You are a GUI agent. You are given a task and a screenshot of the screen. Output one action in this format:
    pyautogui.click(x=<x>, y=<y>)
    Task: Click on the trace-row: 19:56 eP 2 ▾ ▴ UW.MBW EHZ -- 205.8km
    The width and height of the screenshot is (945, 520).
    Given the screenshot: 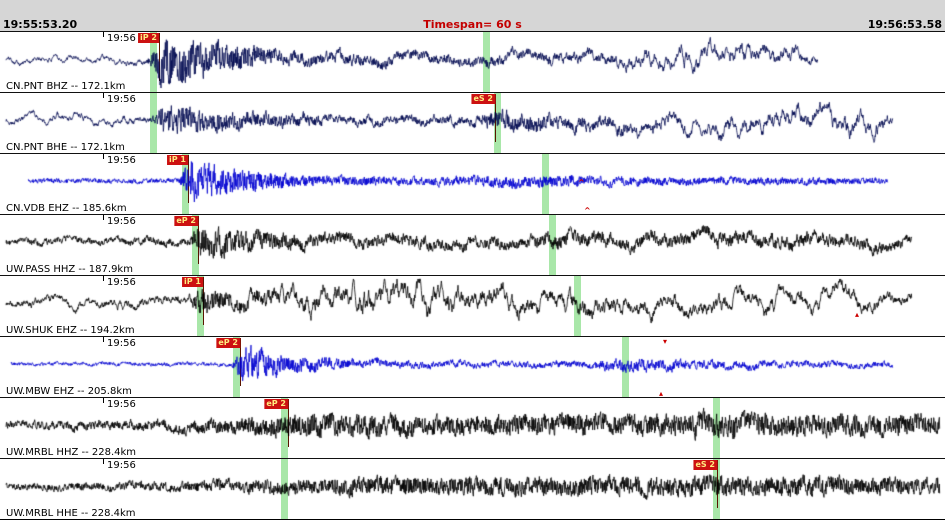 What is the action you would take?
    pyautogui.click(x=472, y=366)
    